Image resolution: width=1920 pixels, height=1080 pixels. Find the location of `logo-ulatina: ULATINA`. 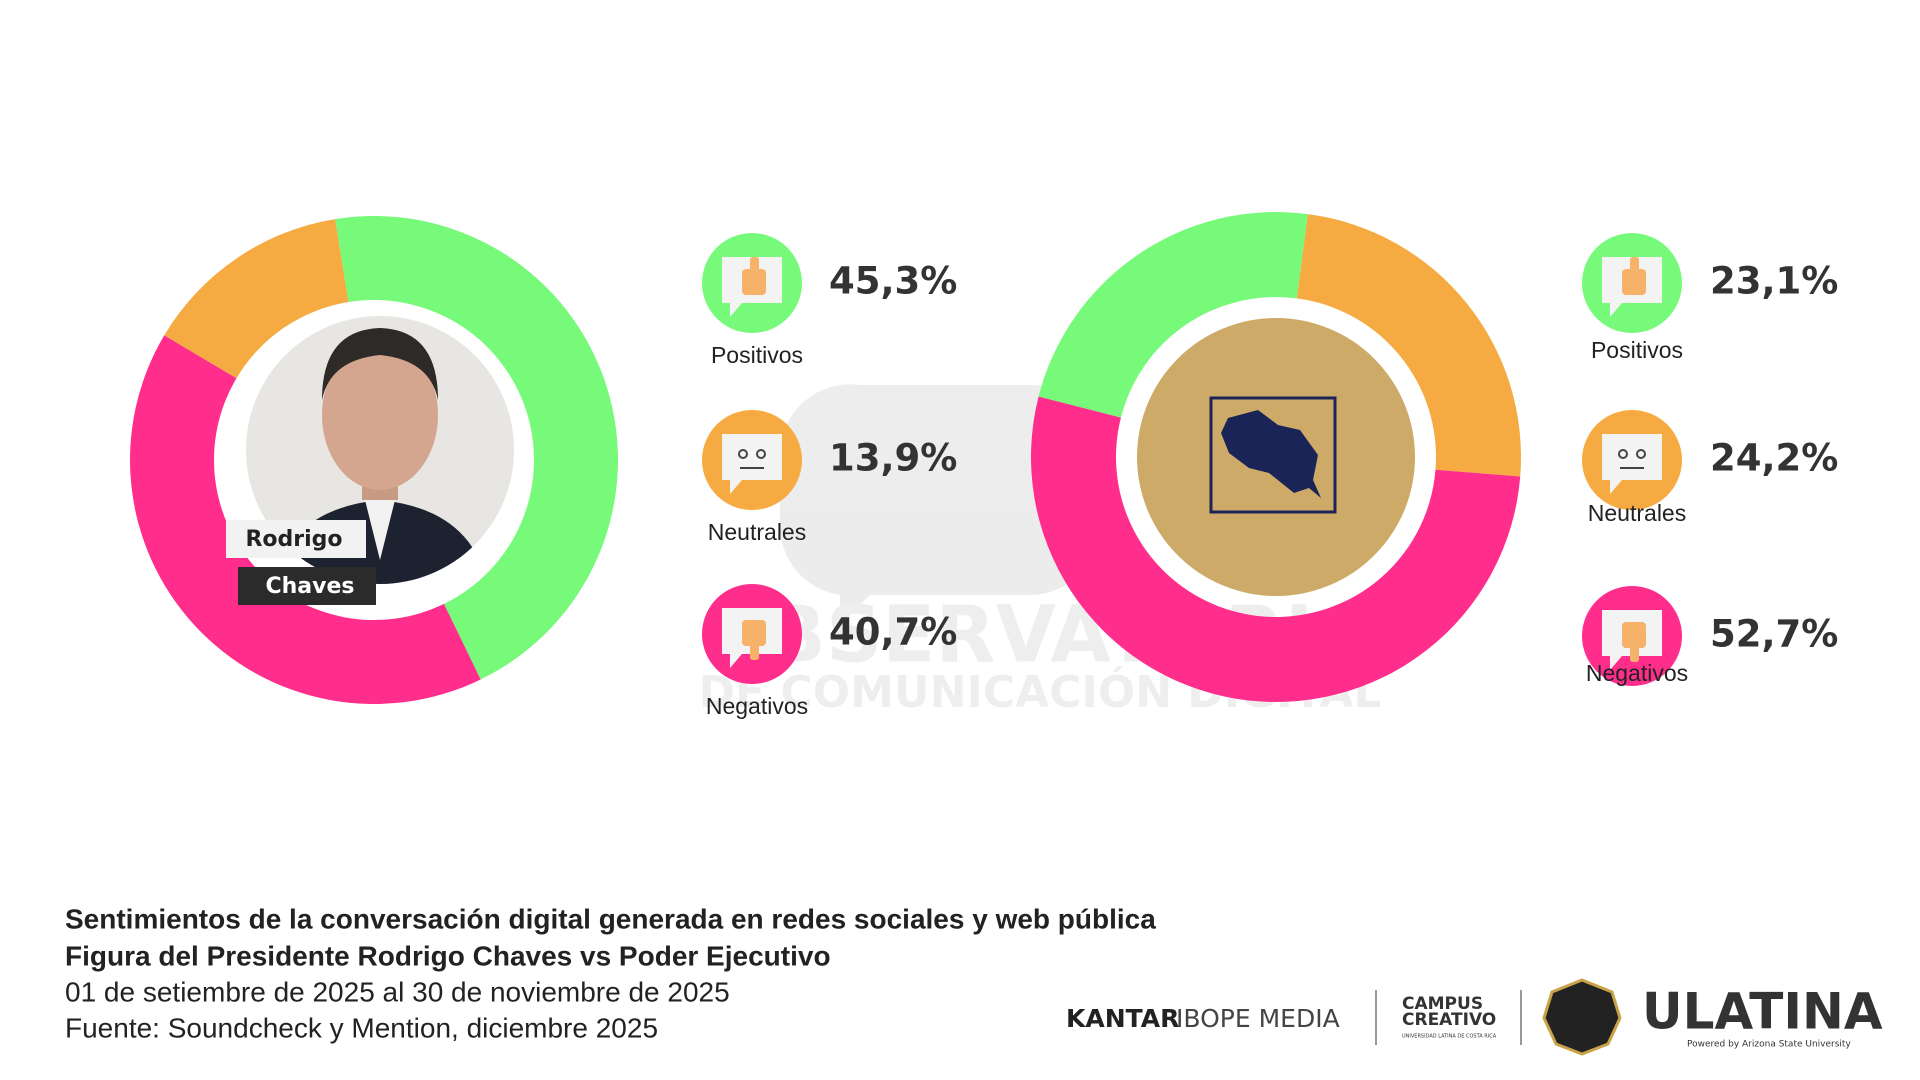

logo-ulatina: ULATINA is located at coordinates (1762, 1012).